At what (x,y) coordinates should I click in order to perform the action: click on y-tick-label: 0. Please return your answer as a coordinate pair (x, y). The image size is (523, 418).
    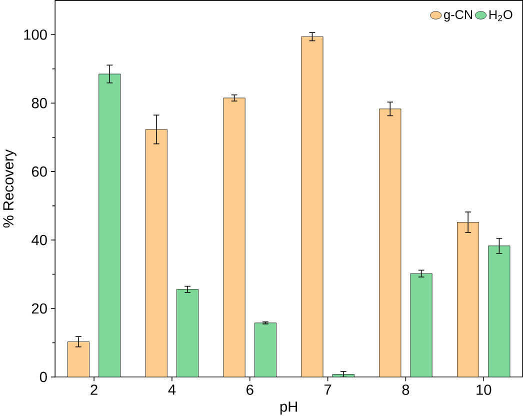
    Looking at the image, I should click on (43, 377).